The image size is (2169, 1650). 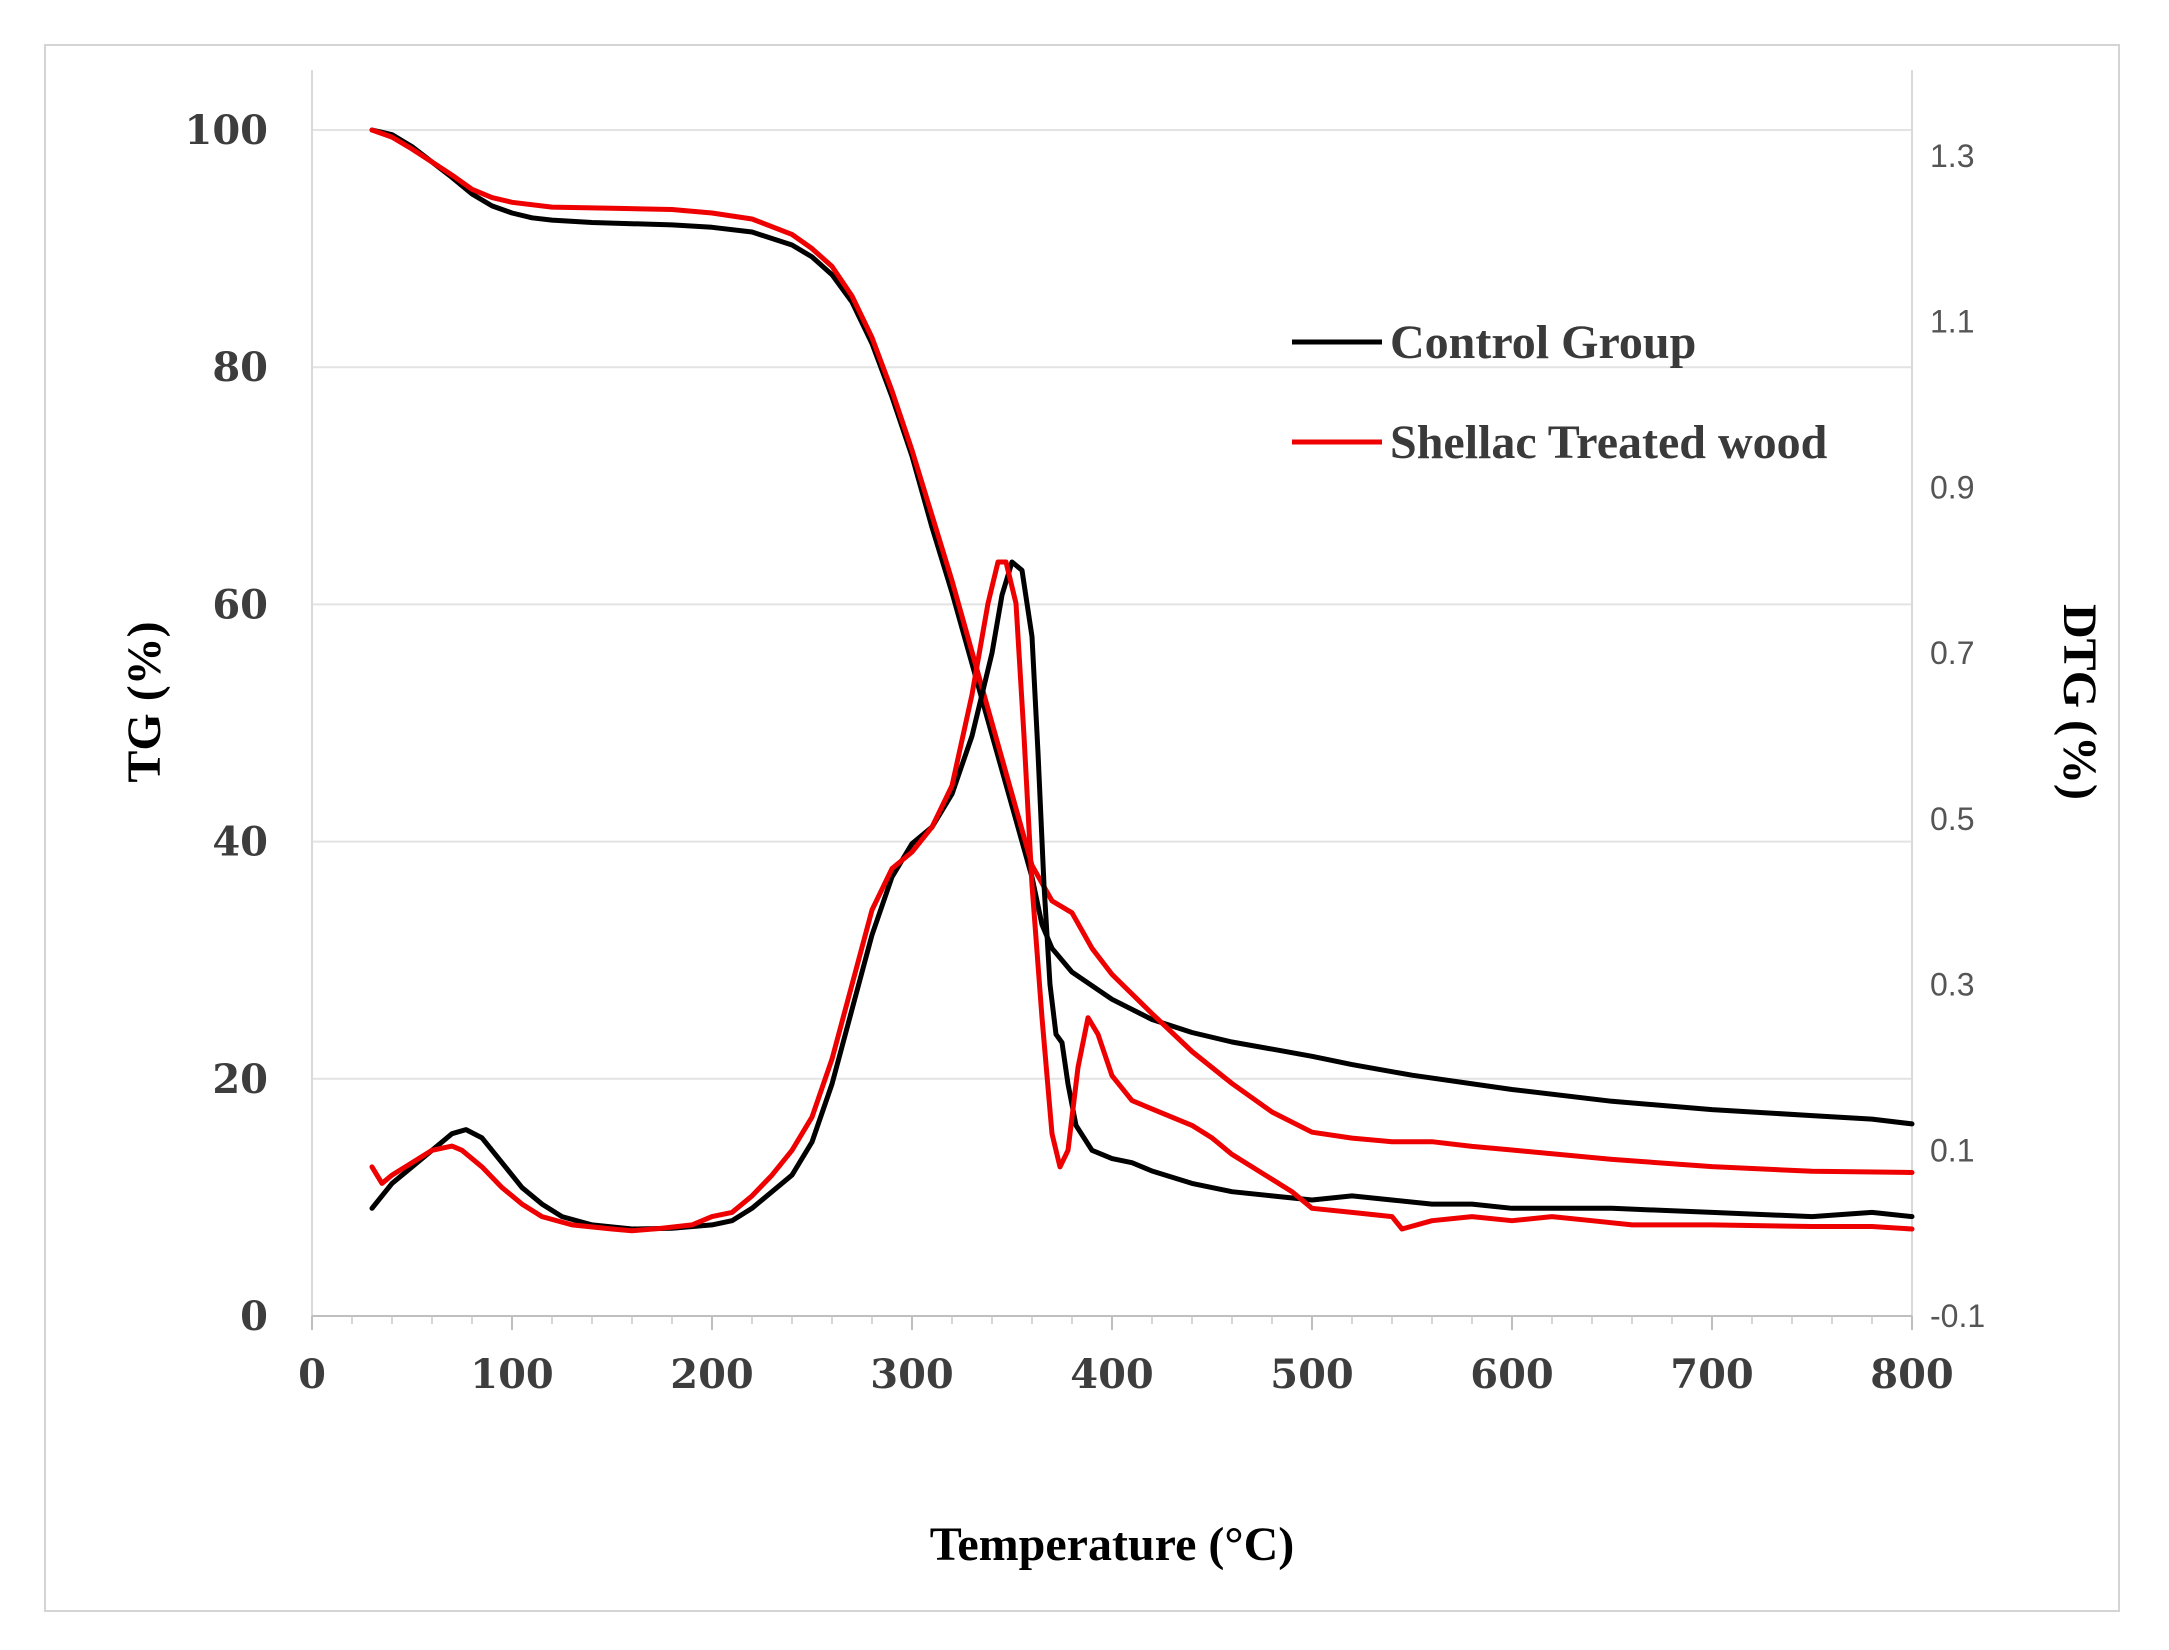 I want to click on x-tick-label-600: 600, so click(x=1512, y=1374).